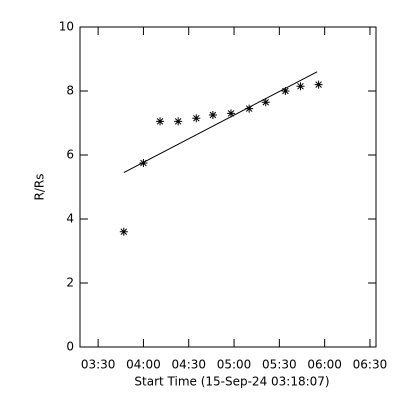 This screenshot has width=400, height=400. I want to click on y-tick-label: 6, so click(70, 155).